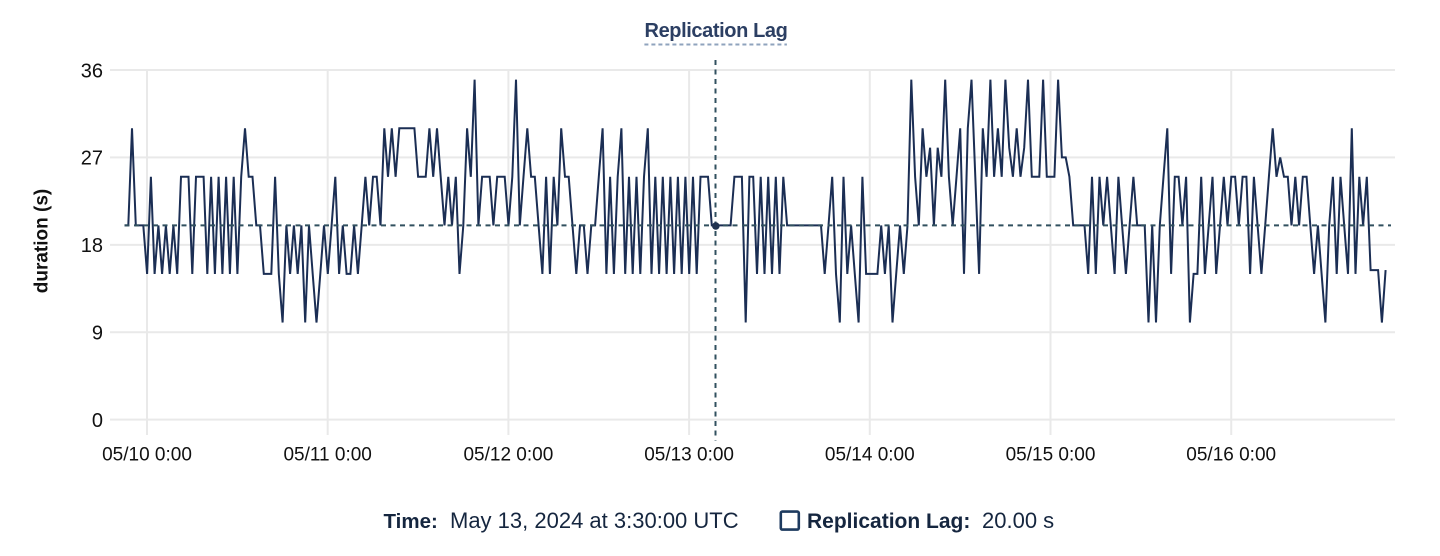  Describe the element at coordinates (147, 455) in the screenshot. I see `svg-text: 05/10 0:00` at that location.